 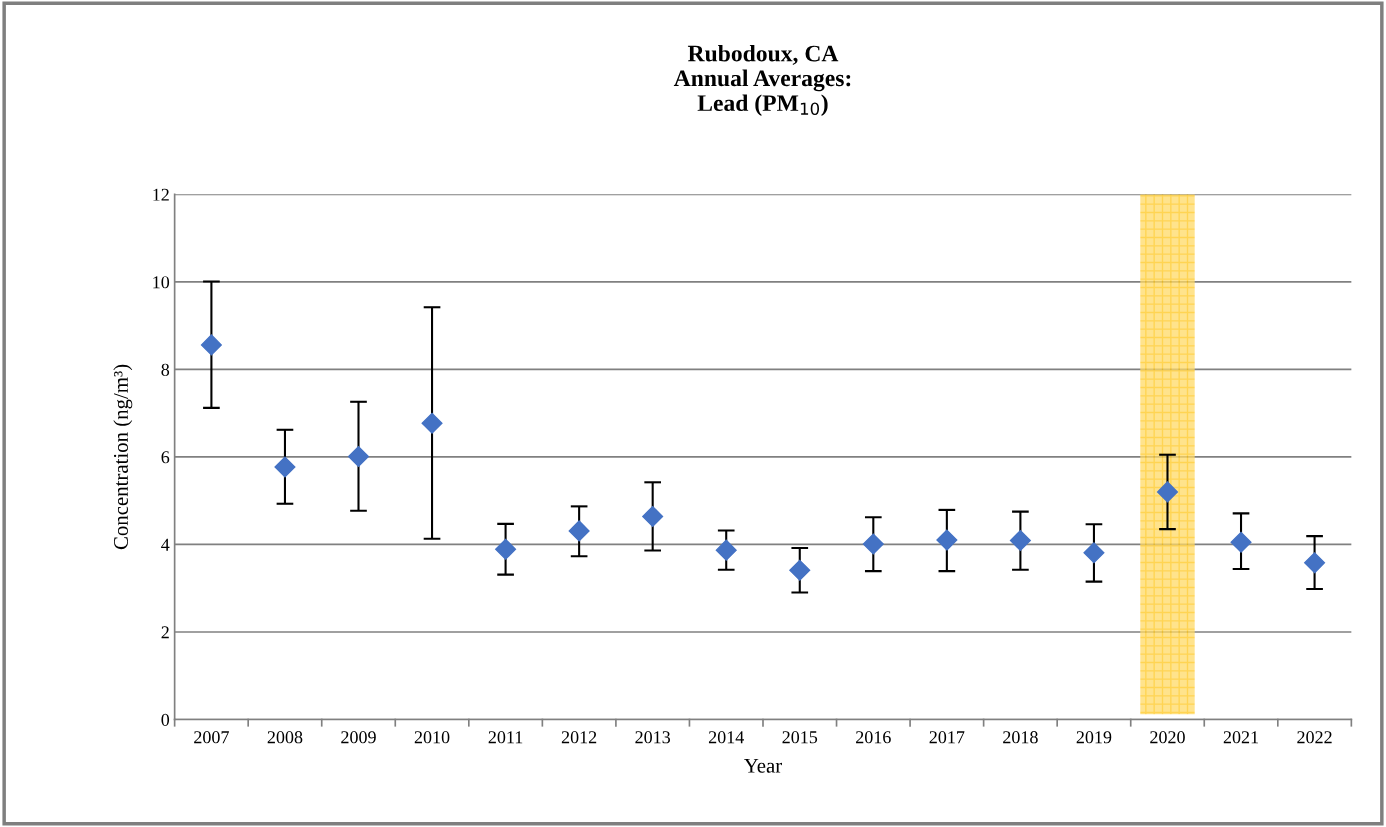 What do you see at coordinates (165, 457) in the screenshot?
I see `y-tick-label: 6` at bounding box center [165, 457].